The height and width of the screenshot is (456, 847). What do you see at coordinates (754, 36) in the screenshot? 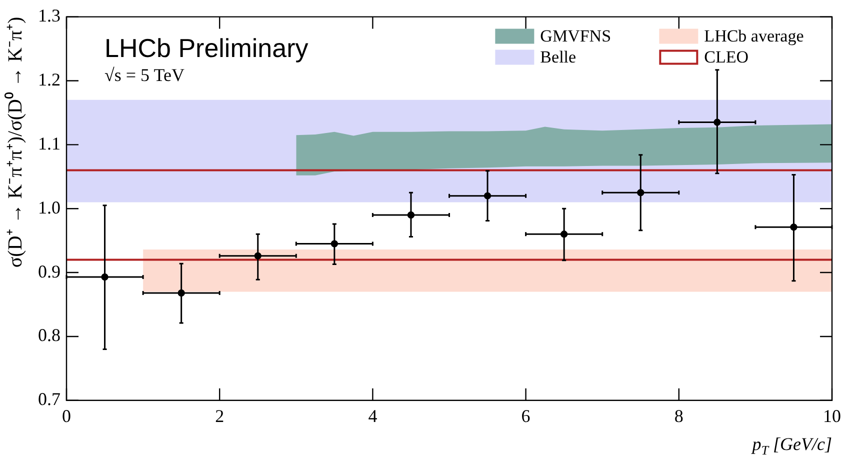
I see `legend-label: LHCb average` at bounding box center [754, 36].